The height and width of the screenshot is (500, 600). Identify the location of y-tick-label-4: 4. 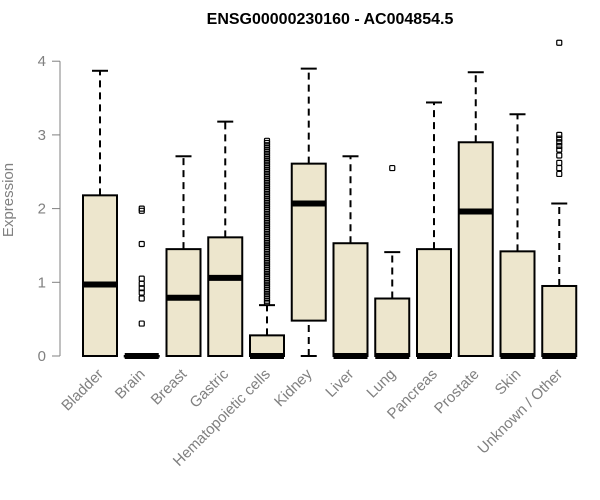
(42, 61).